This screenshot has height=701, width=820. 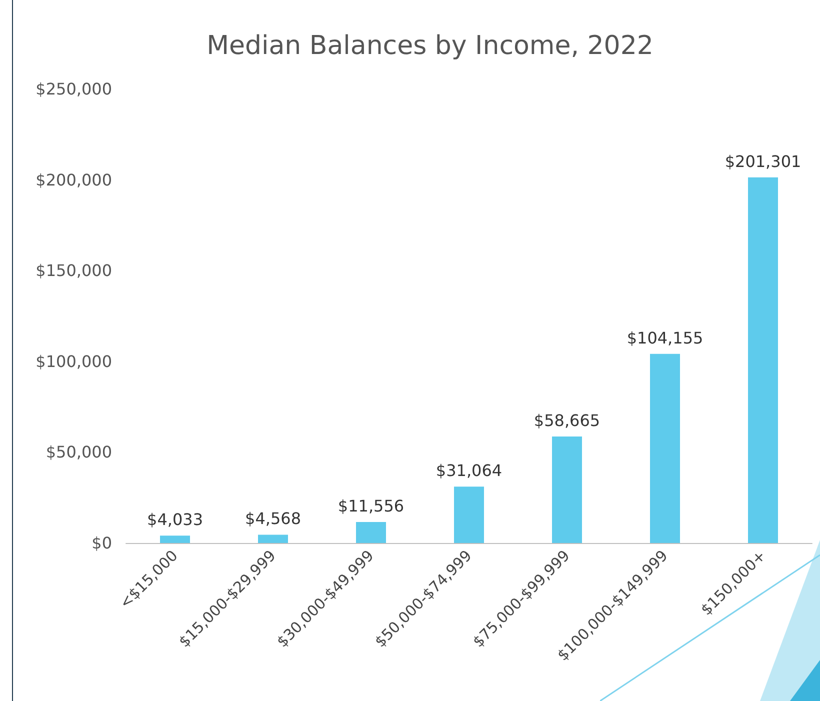 What do you see at coordinates (74, 89) in the screenshot?
I see `y-tick-label: $250,000` at bounding box center [74, 89].